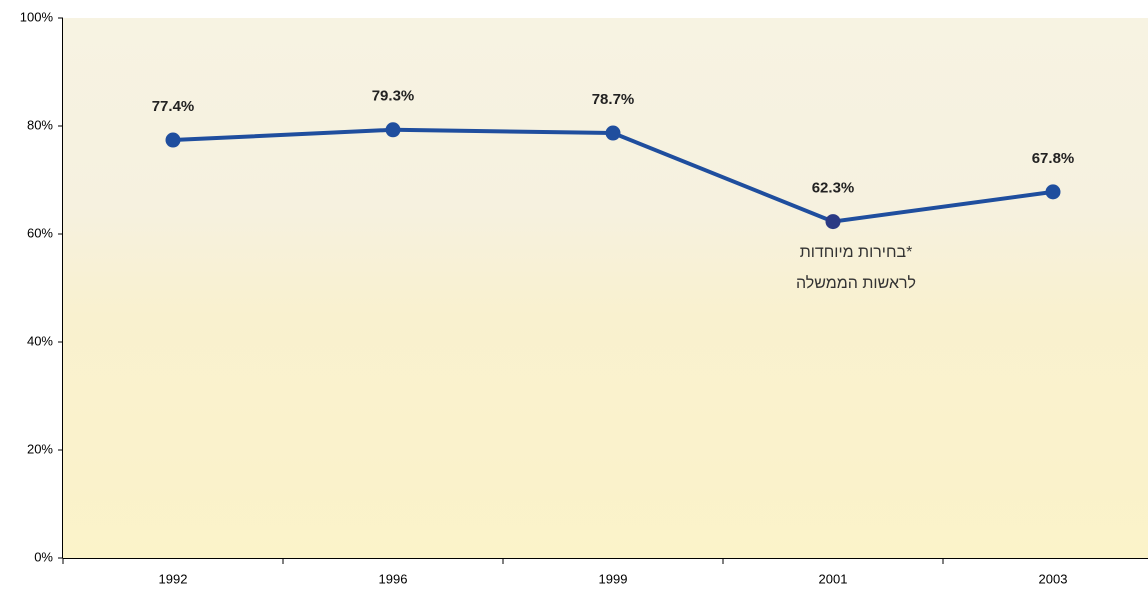 The height and width of the screenshot is (589, 1148). Describe the element at coordinates (393, 96) in the screenshot. I see `value-label: 79.3%` at that location.